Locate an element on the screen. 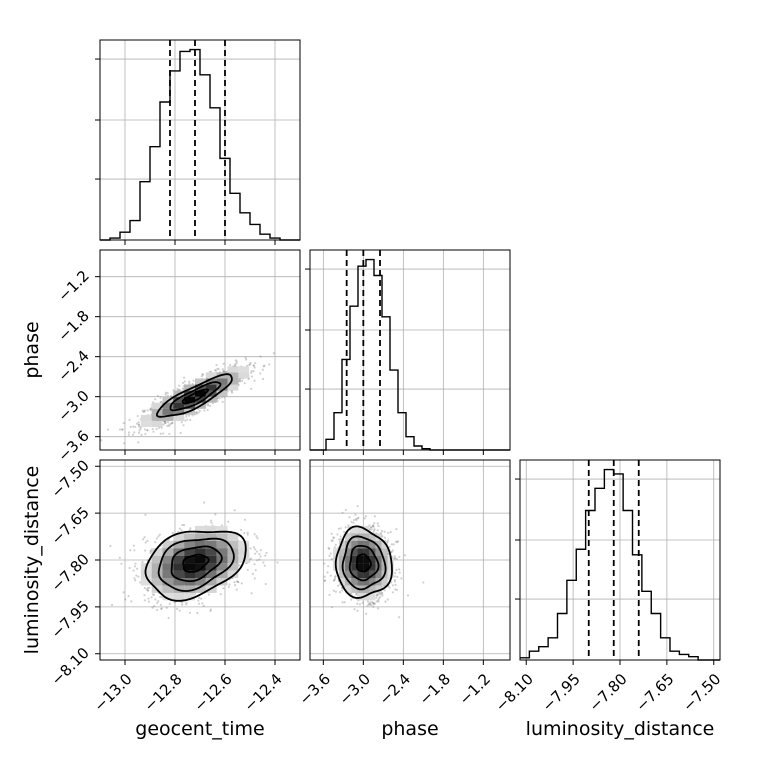  x-tick-label-luminosity-distance: −7.65 is located at coordinates (654, 692).